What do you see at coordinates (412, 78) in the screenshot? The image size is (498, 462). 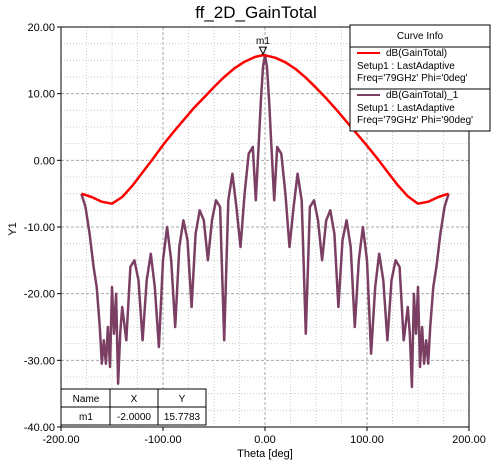 I see `legend-entry-0-freq: Freq='79GHz' Phi='0deg'` at bounding box center [412, 78].